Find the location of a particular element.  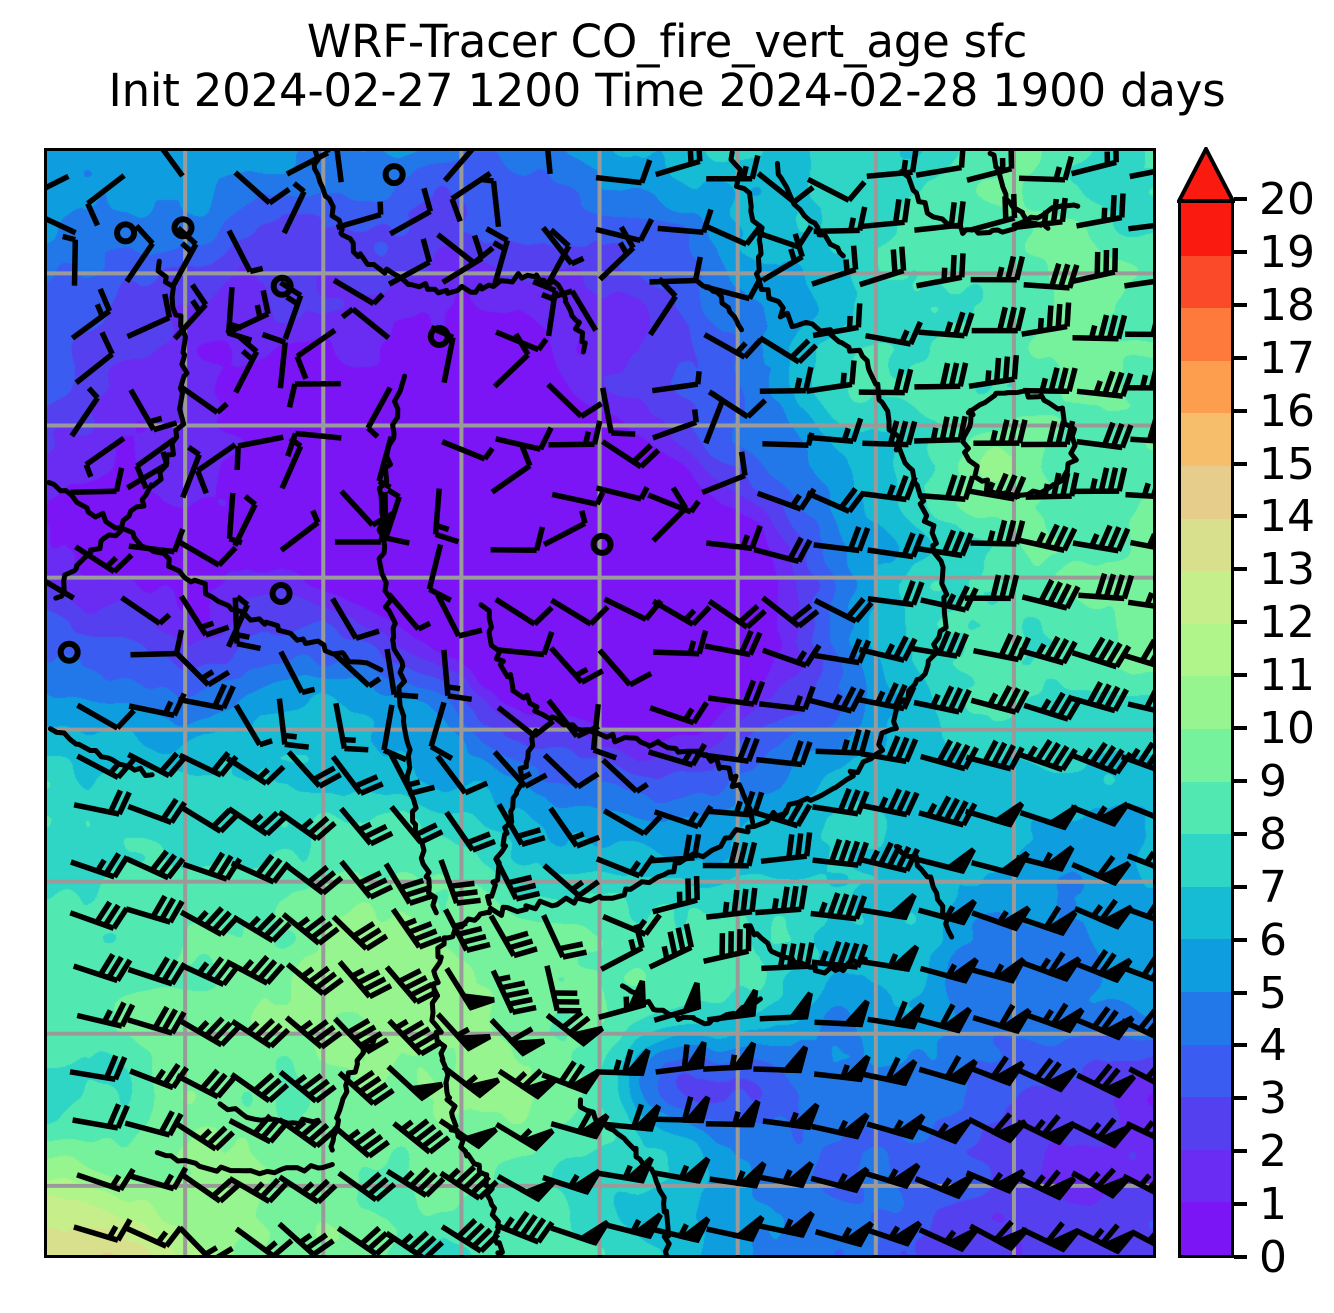

wind-barb-calm-icon is located at coordinates (602, 544).